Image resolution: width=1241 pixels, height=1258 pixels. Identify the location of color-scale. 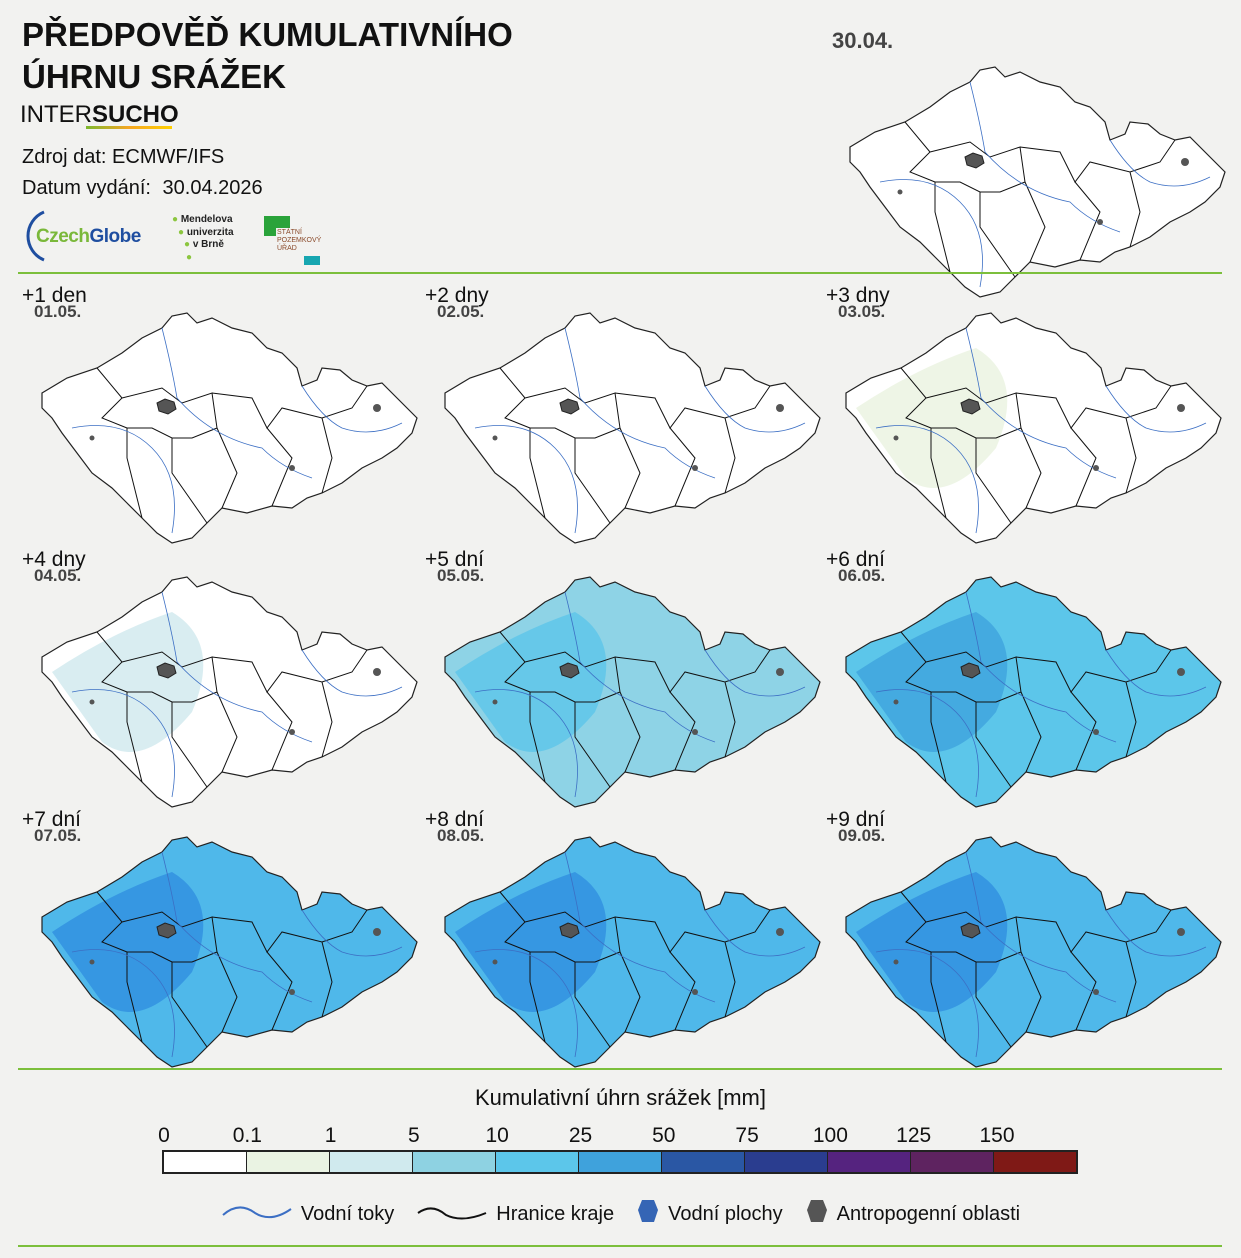
(620, 1162).